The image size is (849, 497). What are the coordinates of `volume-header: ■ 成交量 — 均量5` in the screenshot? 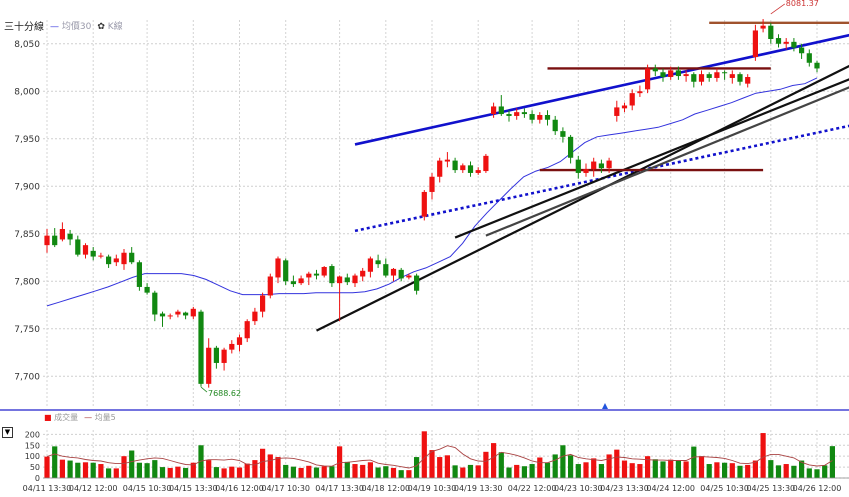 It's located at (80, 417).